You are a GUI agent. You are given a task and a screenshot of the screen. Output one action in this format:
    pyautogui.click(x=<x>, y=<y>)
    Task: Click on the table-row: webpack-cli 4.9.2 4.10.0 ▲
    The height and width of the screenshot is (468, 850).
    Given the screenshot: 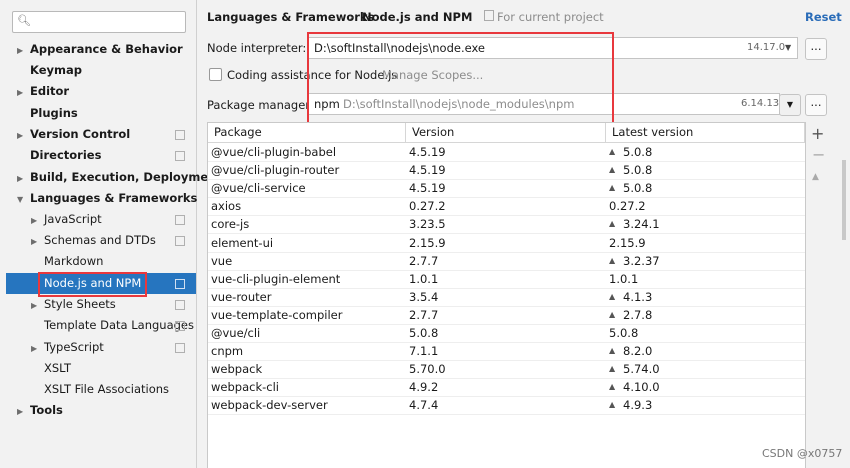 What is the action you would take?
    pyautogui.click(x=506, y=388)
    